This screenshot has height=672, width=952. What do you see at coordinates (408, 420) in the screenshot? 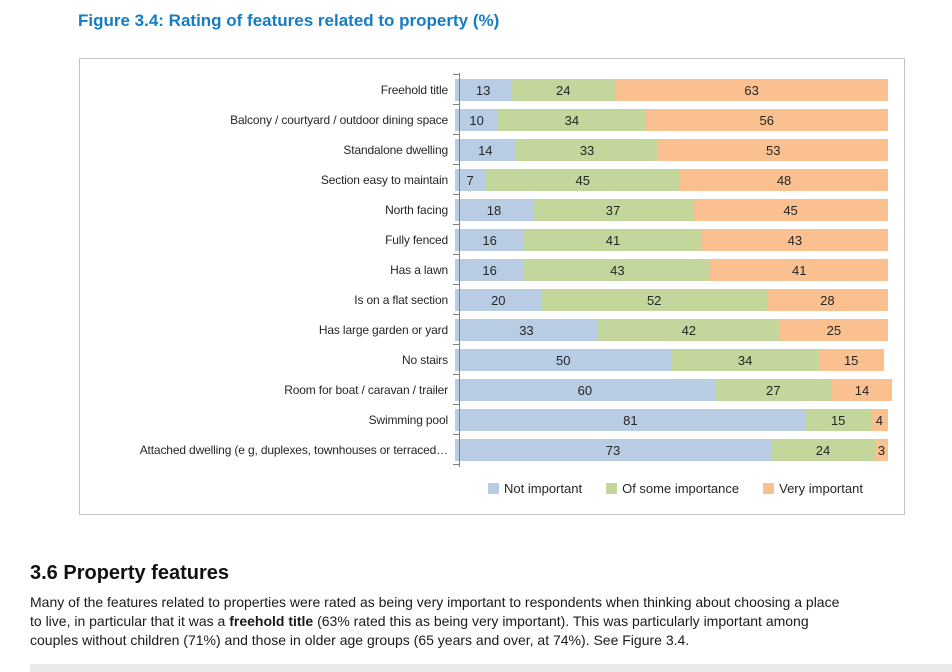
I see `category-label: Swimming pool` at bounding box center [408, 420].